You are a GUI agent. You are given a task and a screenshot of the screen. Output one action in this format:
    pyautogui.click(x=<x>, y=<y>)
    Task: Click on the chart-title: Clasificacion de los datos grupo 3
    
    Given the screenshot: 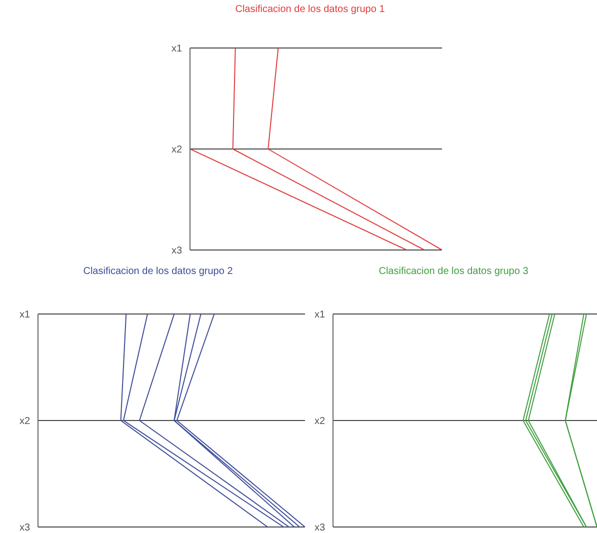 What is the action you would take?
    pyautogui.click(x=454, y=271)
    